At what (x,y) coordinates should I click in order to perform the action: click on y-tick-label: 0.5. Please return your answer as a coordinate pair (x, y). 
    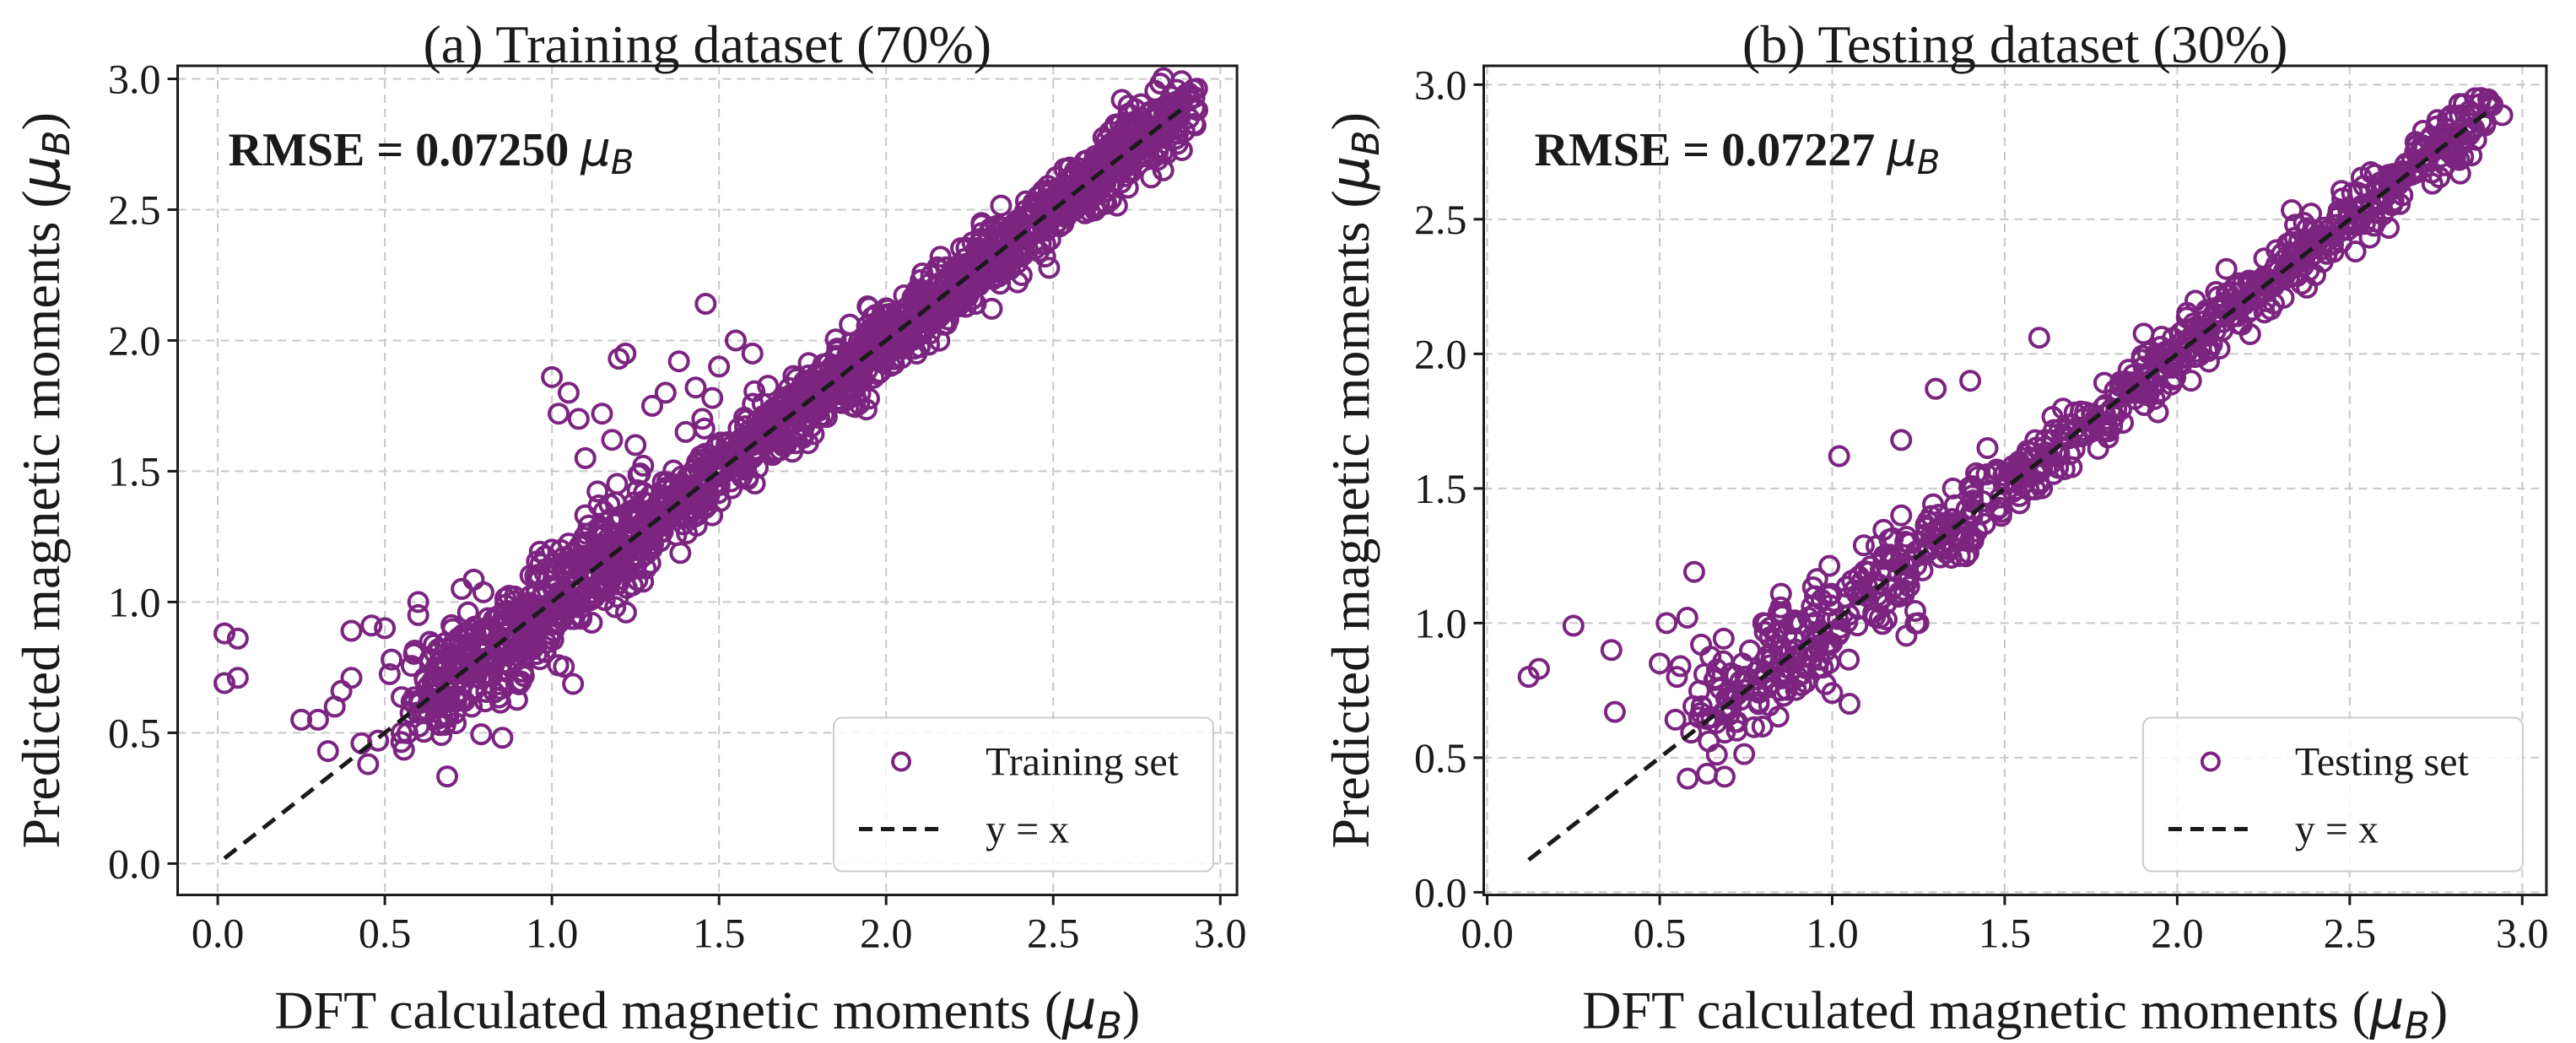
    Looking at the image, I should click on (1440, 757).